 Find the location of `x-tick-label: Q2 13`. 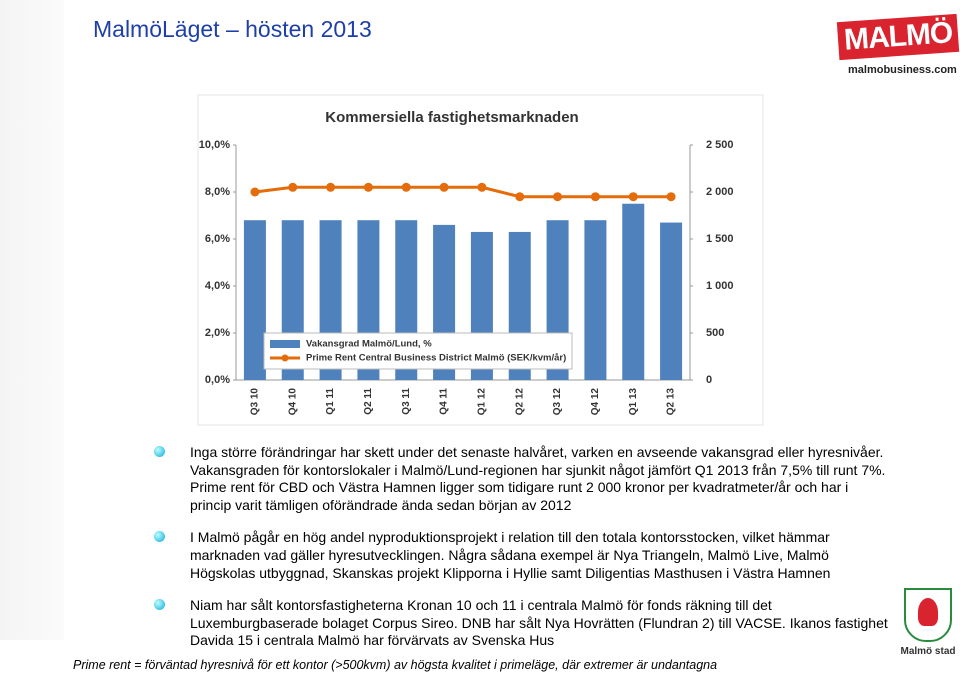

x-tick-label: Q2 13 is located at coordinates (671, 402).